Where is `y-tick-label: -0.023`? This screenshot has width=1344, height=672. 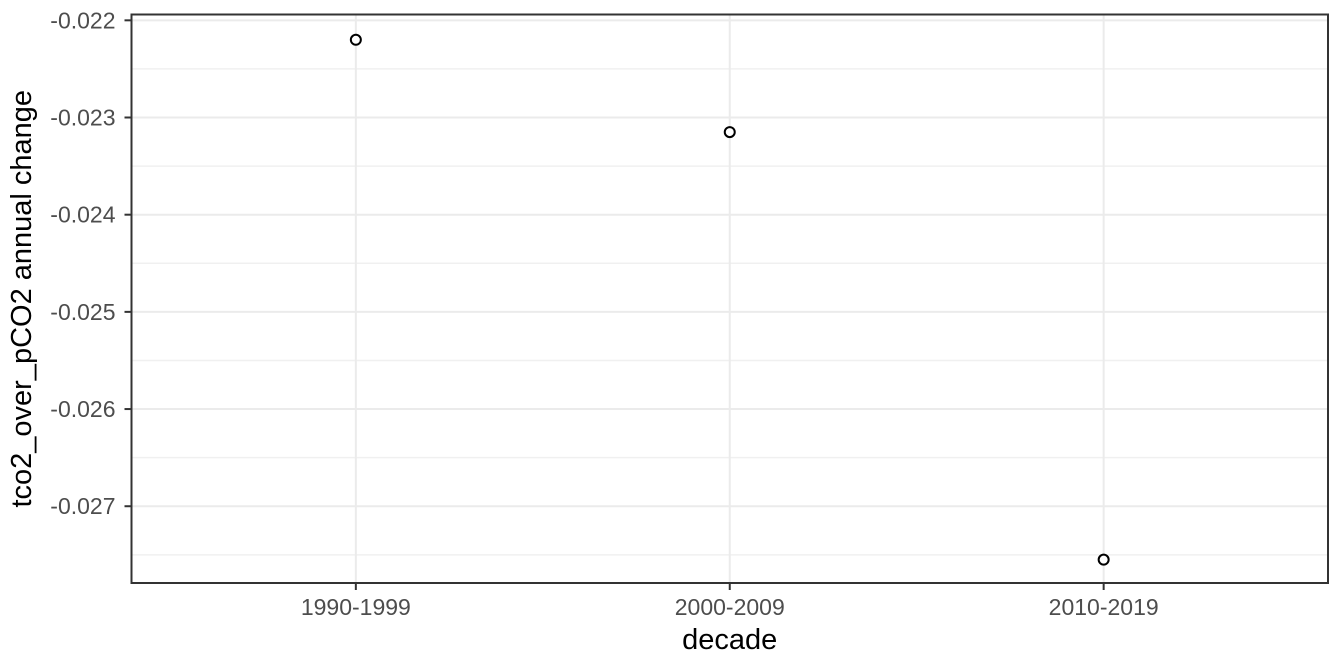
y-tick-label: -0.023 is located at coordinates (82, 118).